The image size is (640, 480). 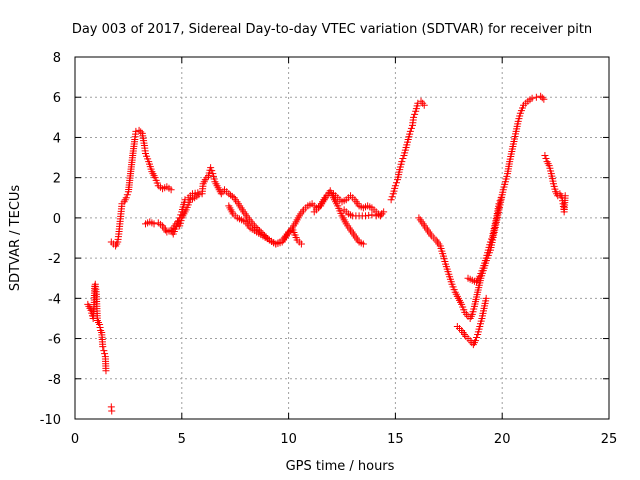 What do you see at coordinates (57, 98) in the screenshot?
I see `y-tick-label: 6` at bounding box center [57, 98].